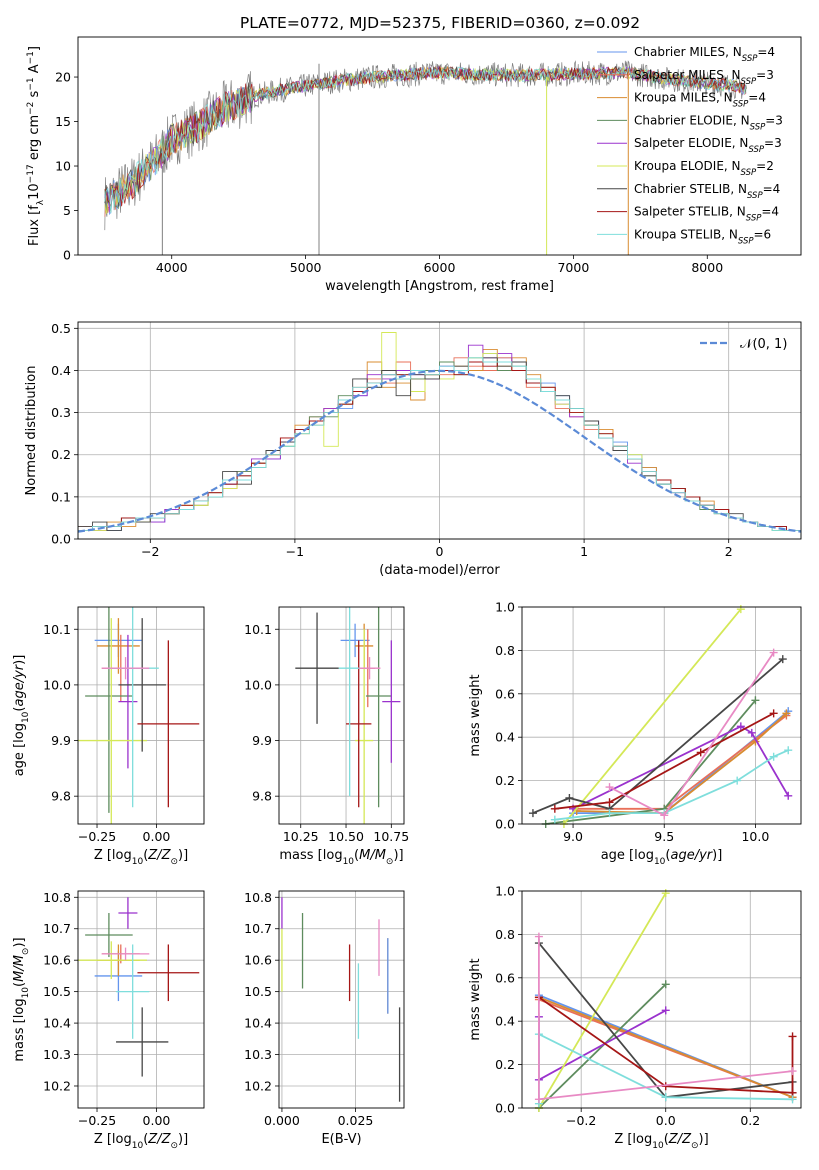 The image size is (819, 1170). Describe the element at coordinates (61, 328) in the screenshot. I see `y-tick-label: 0.5` at that location.